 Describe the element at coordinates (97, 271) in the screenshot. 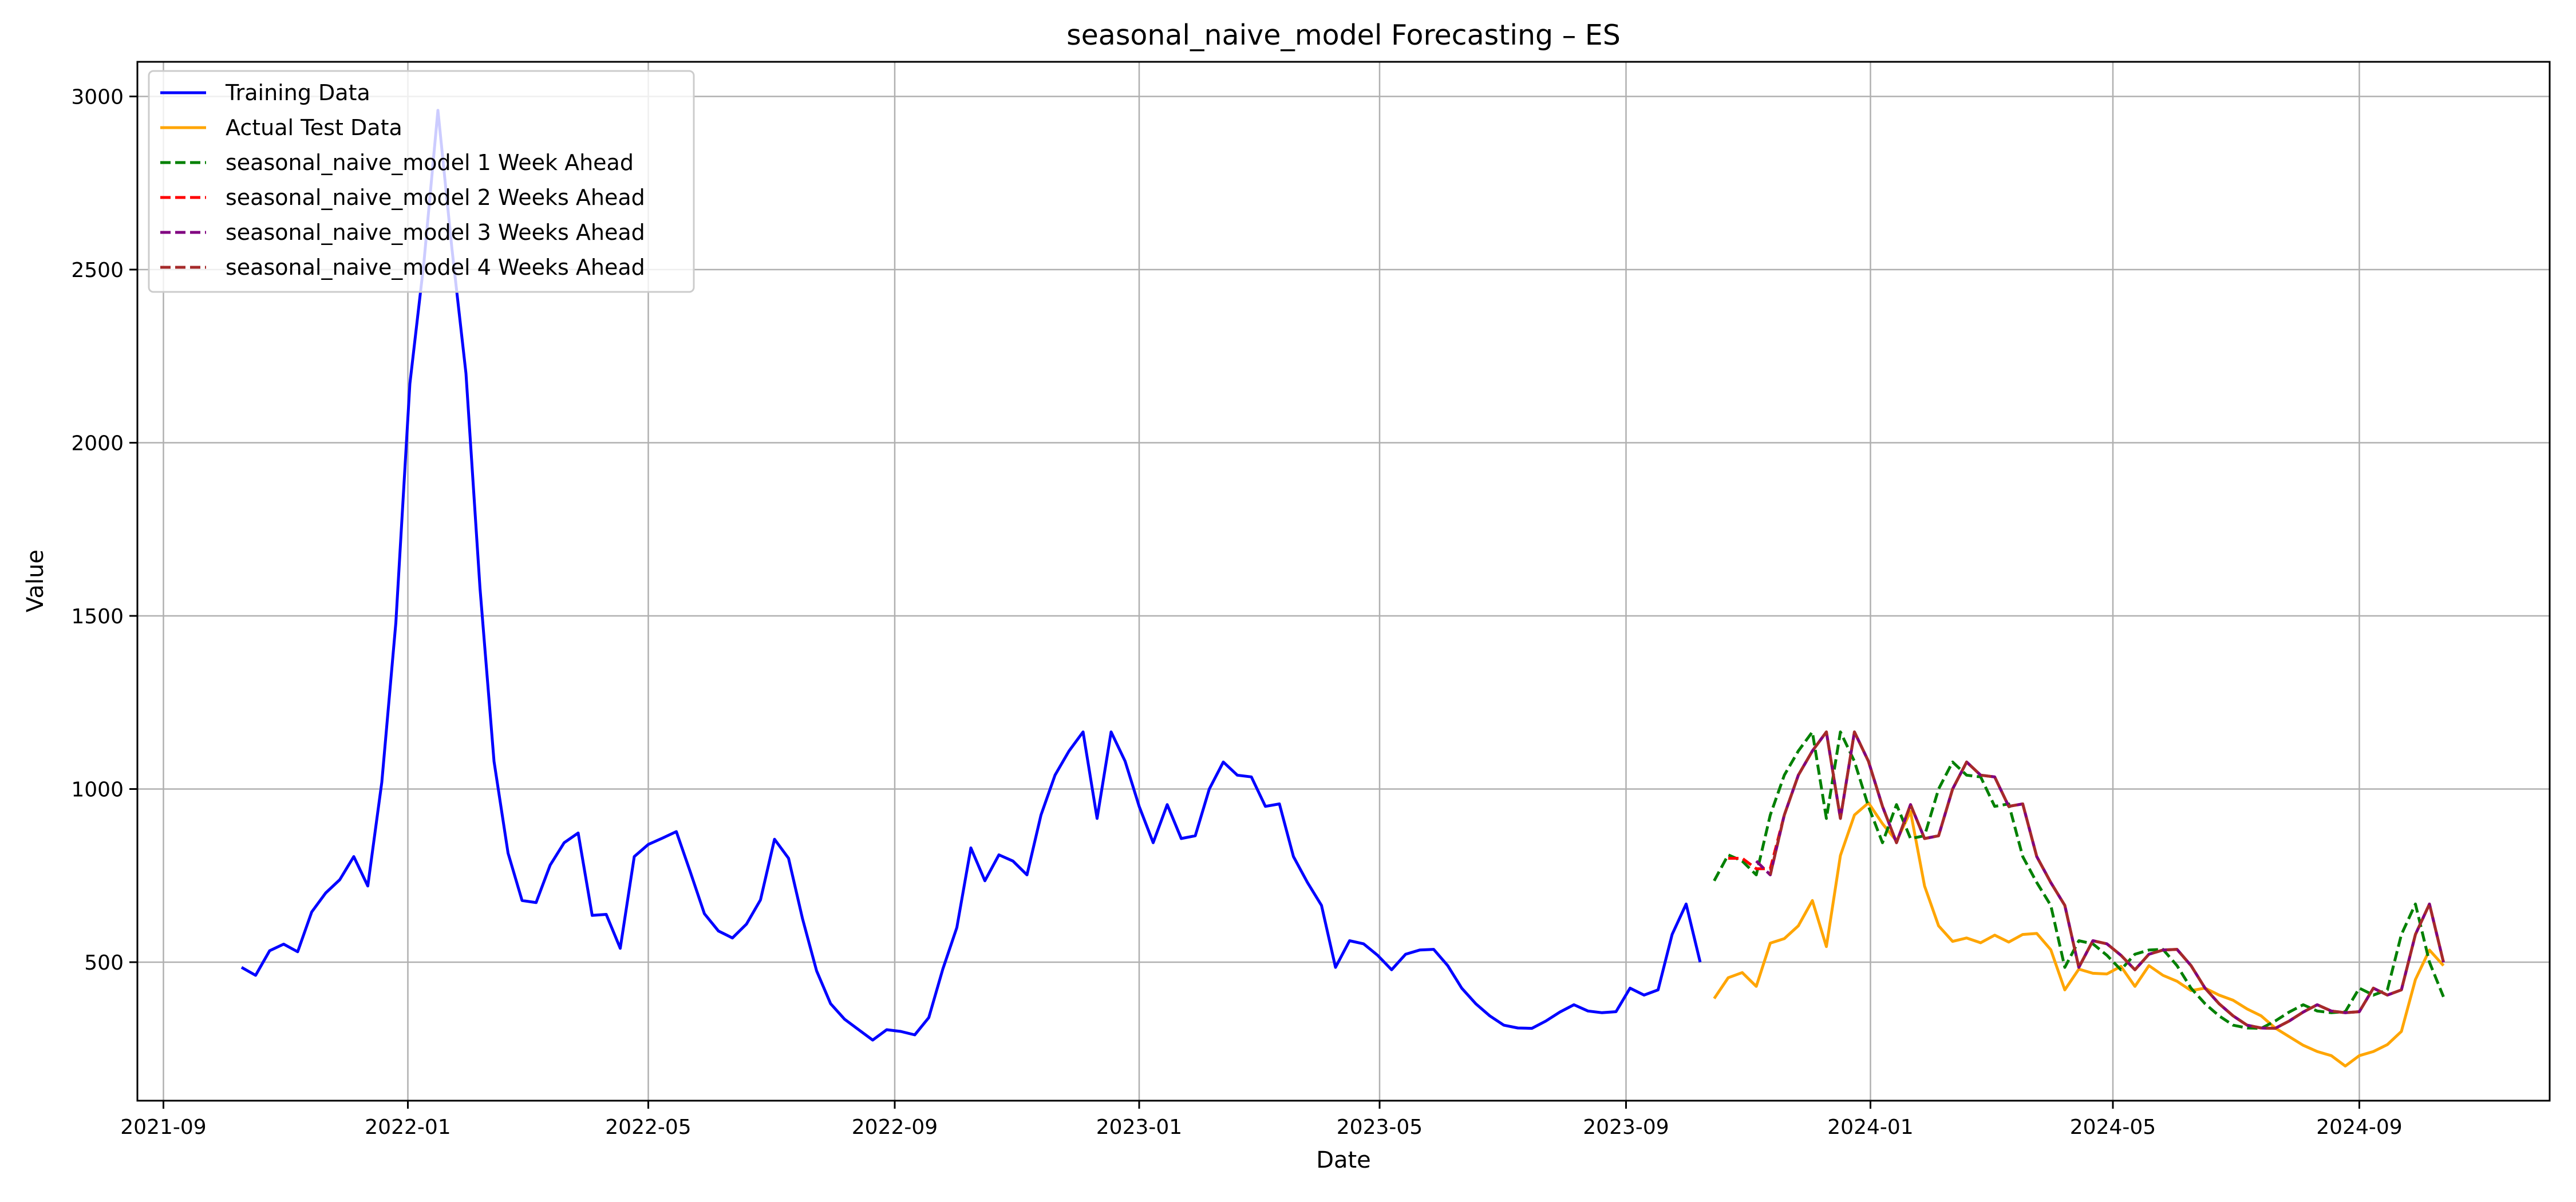

I see `y-tick-label: 2500` at that location.